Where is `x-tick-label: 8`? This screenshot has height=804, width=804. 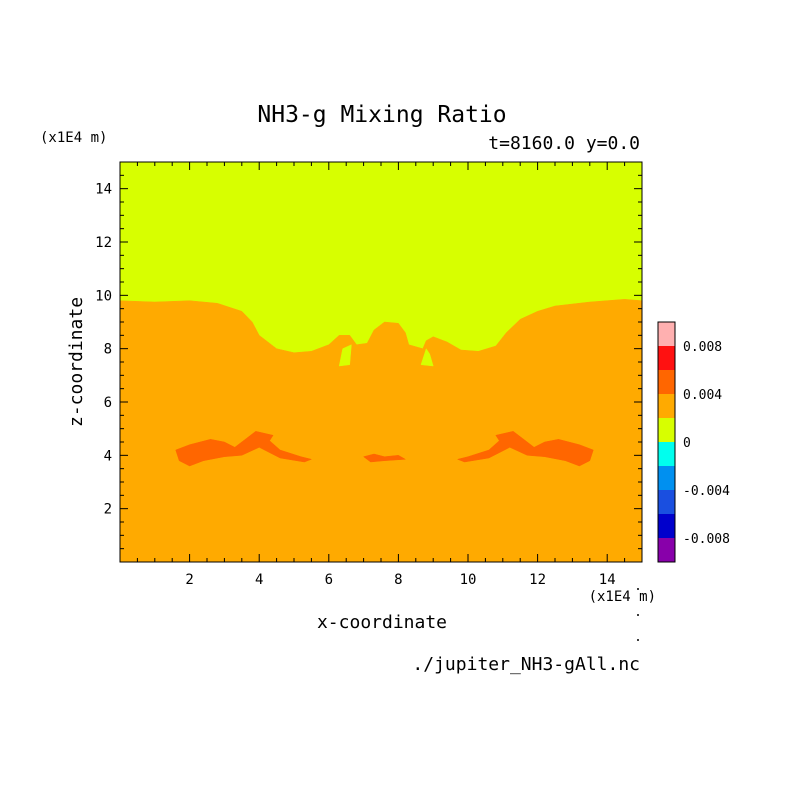 x-tick-label: 8 is located at coordinates (398, 580).